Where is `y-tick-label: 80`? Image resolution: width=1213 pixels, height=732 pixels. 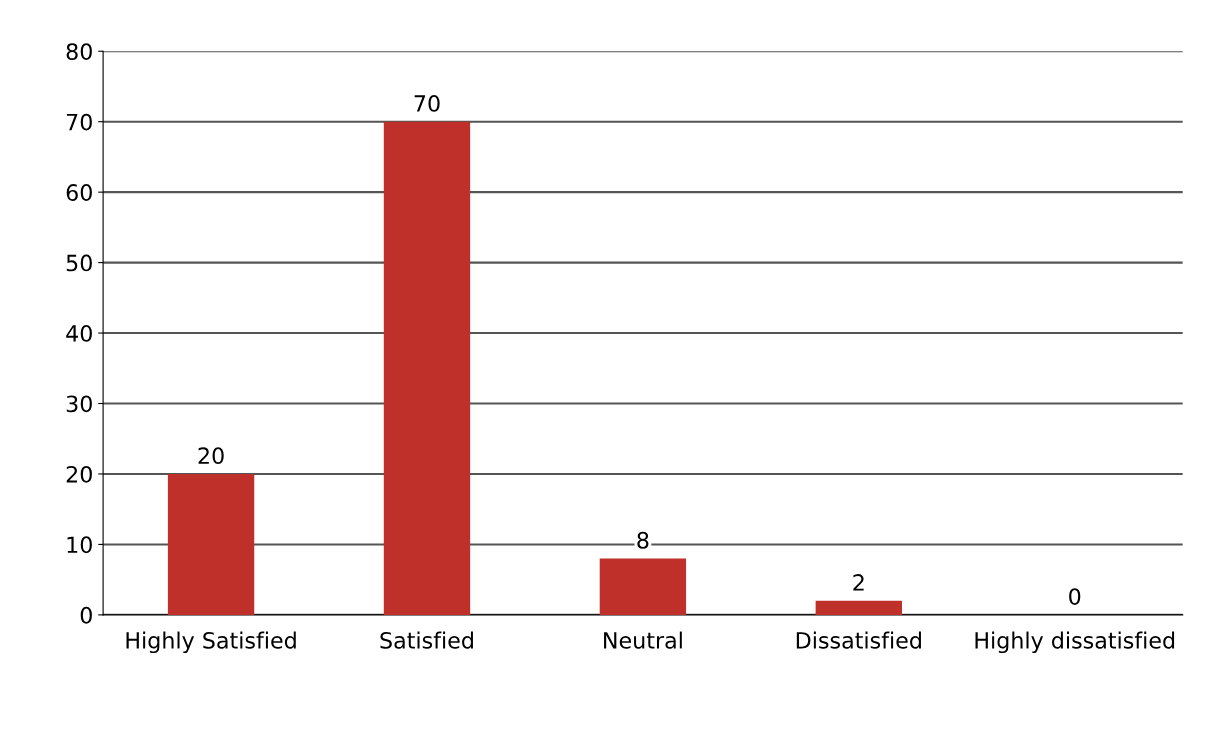 y-tick-label: 80 is located at coordinates (79, 51).